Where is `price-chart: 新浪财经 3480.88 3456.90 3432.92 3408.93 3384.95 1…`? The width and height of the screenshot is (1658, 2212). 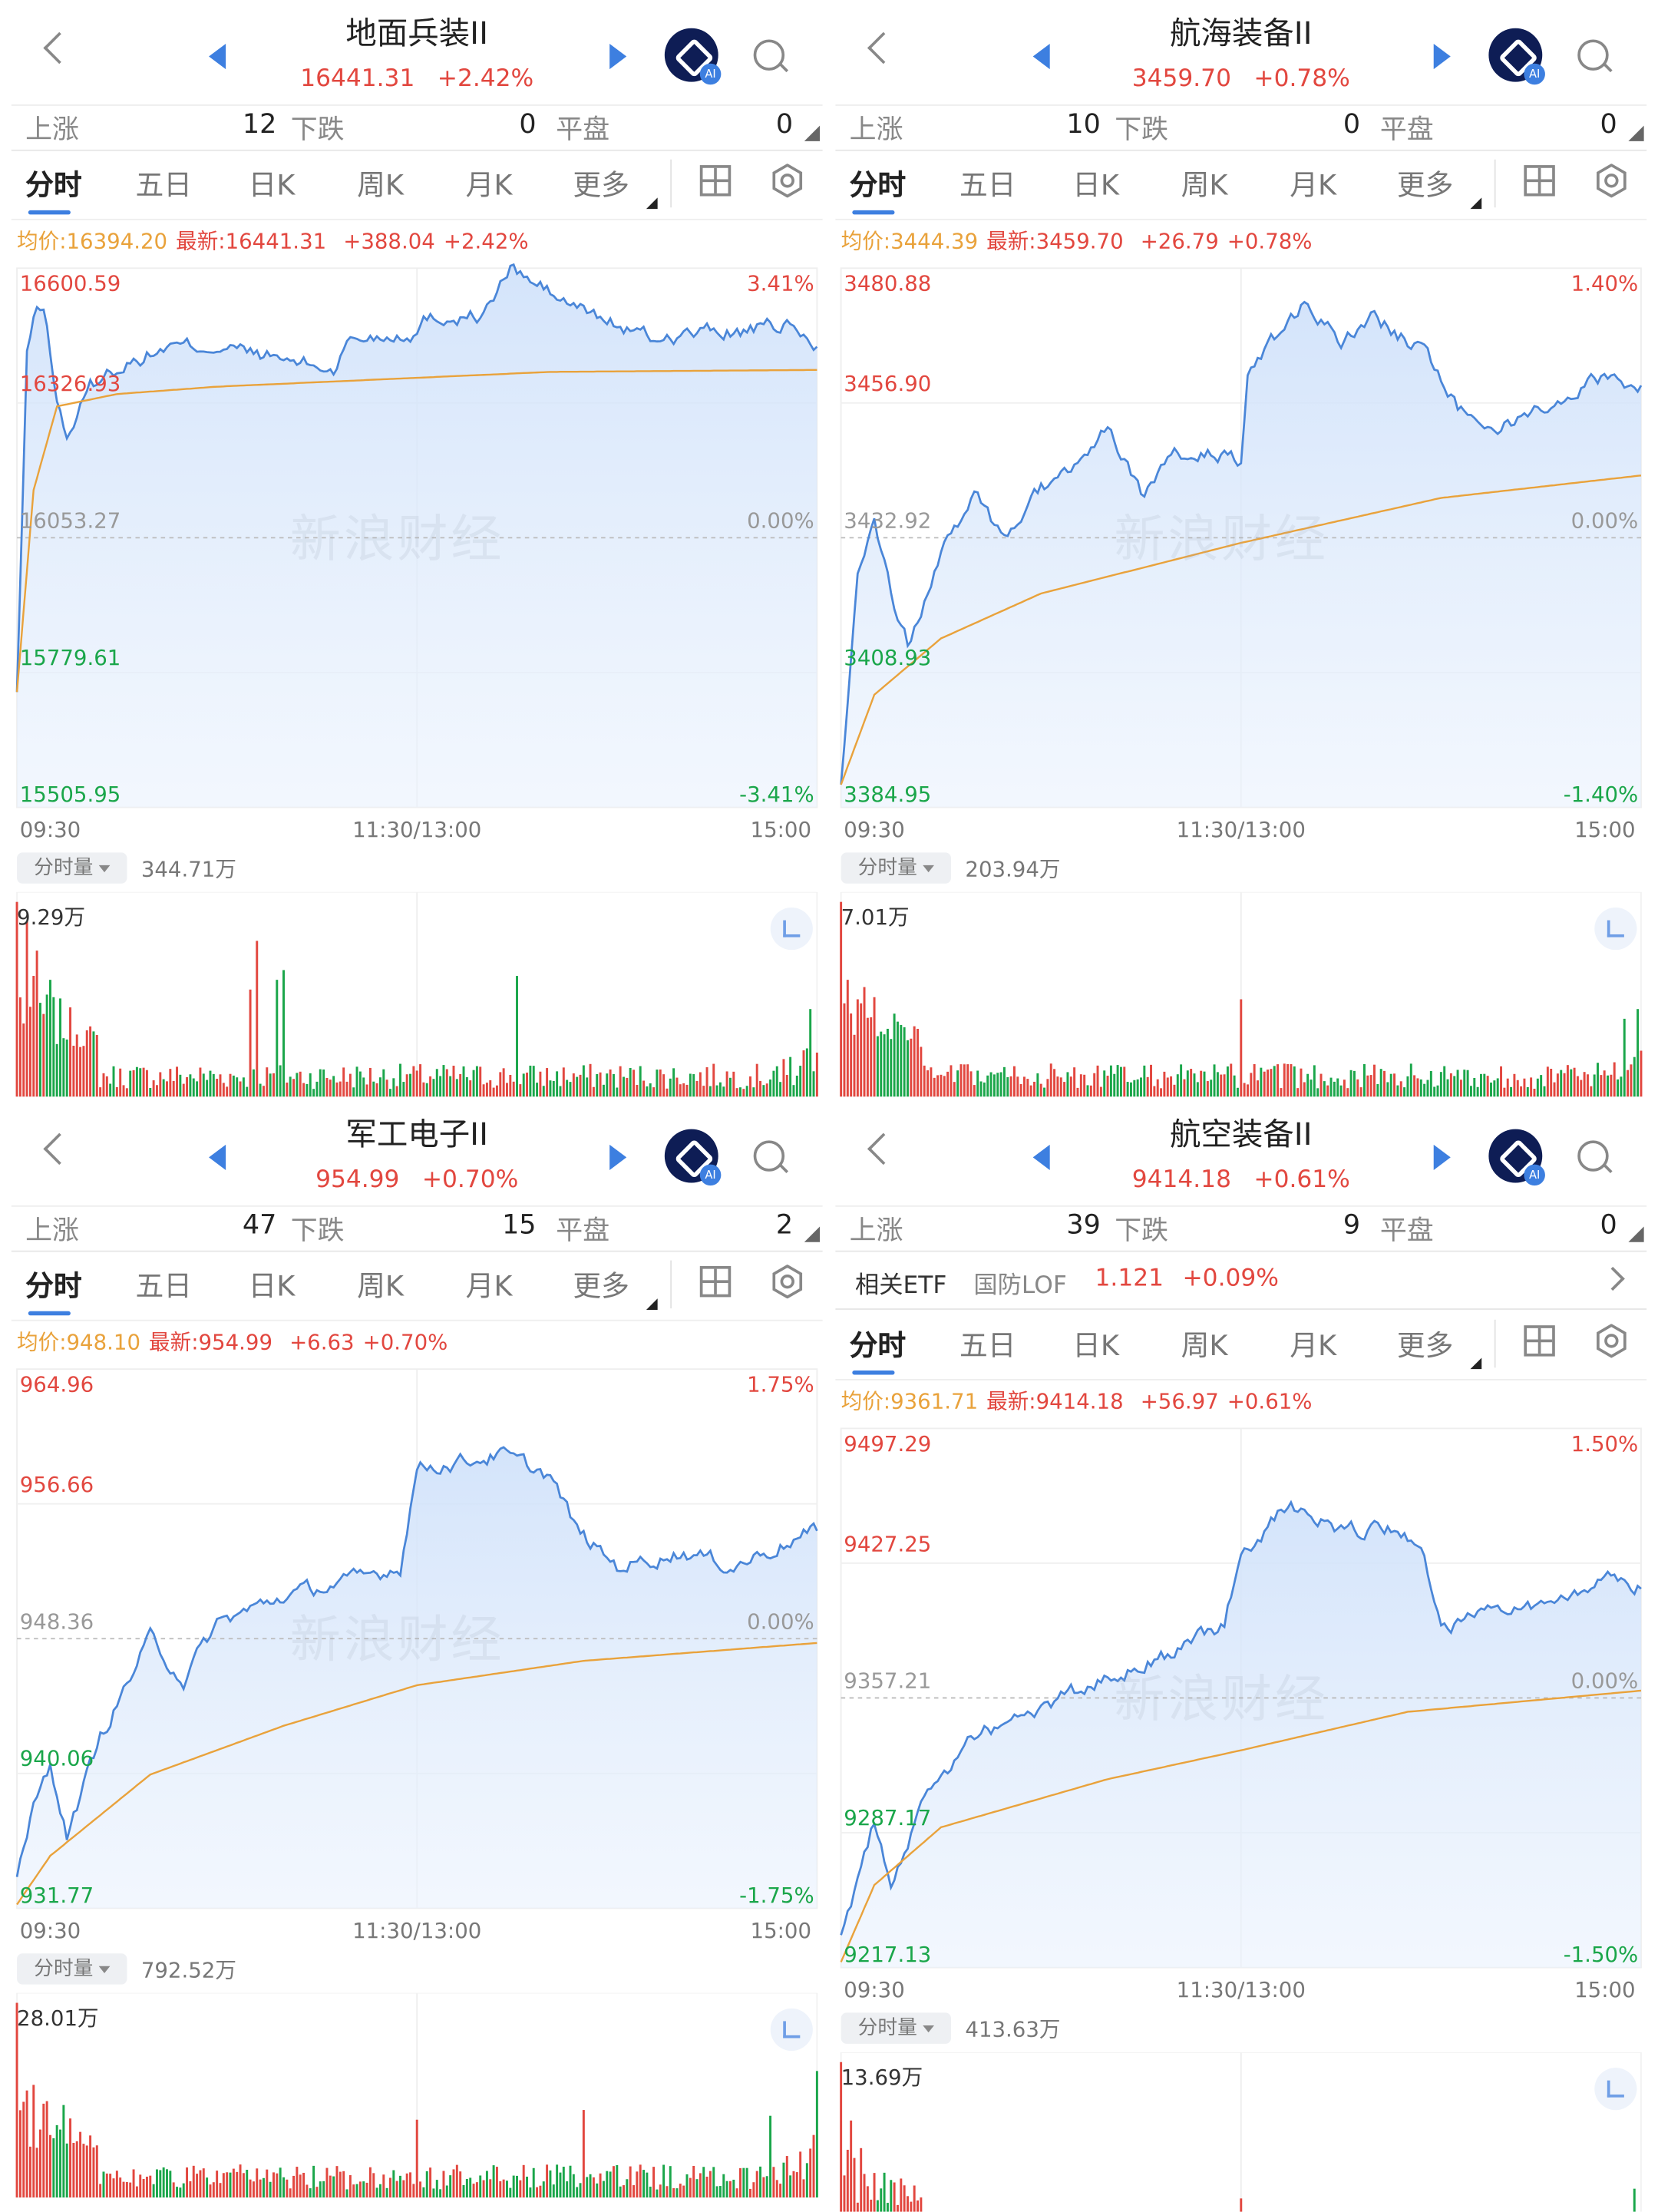 price-chart: 新浪财经 3480.88 3456.90 3432.92 3408.93 3384.95 1… is located at coordinates (1240, 537).